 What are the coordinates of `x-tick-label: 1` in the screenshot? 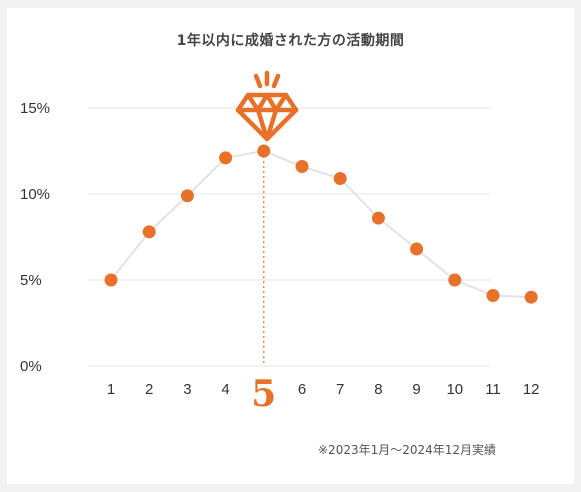 It's located at (111, 389).